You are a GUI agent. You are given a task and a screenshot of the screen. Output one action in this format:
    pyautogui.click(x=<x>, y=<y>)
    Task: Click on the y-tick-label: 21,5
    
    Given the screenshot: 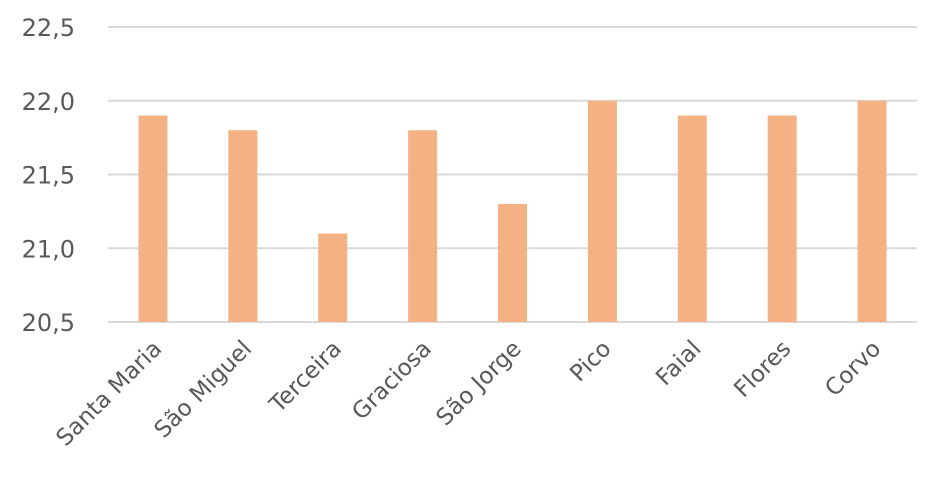 What is the action you would take?
    pyautogui.click(x=48, y=176)
    